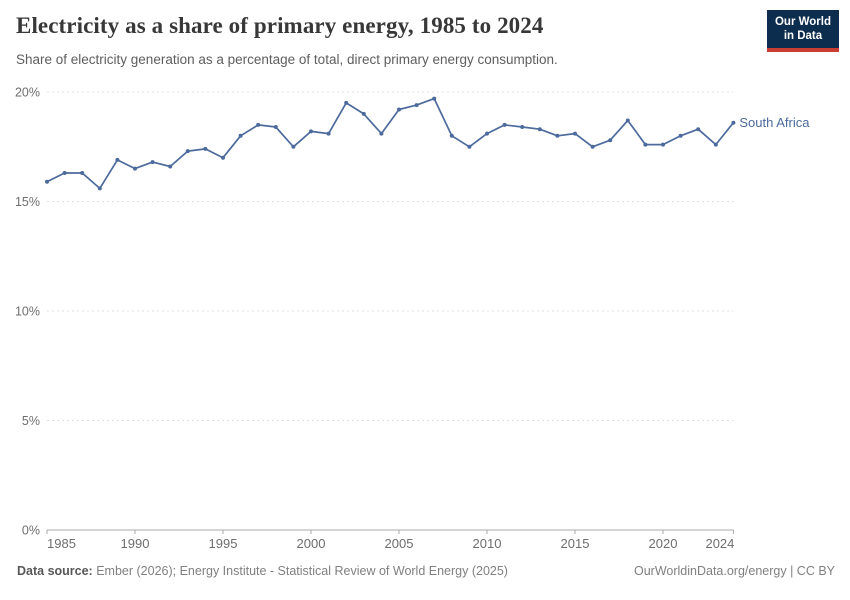 This screenshot has width=850, height=600. Describe the element at coordinates (399, 543) in the screenshot. I see `x-axis-tick-label: 2005` at that location.